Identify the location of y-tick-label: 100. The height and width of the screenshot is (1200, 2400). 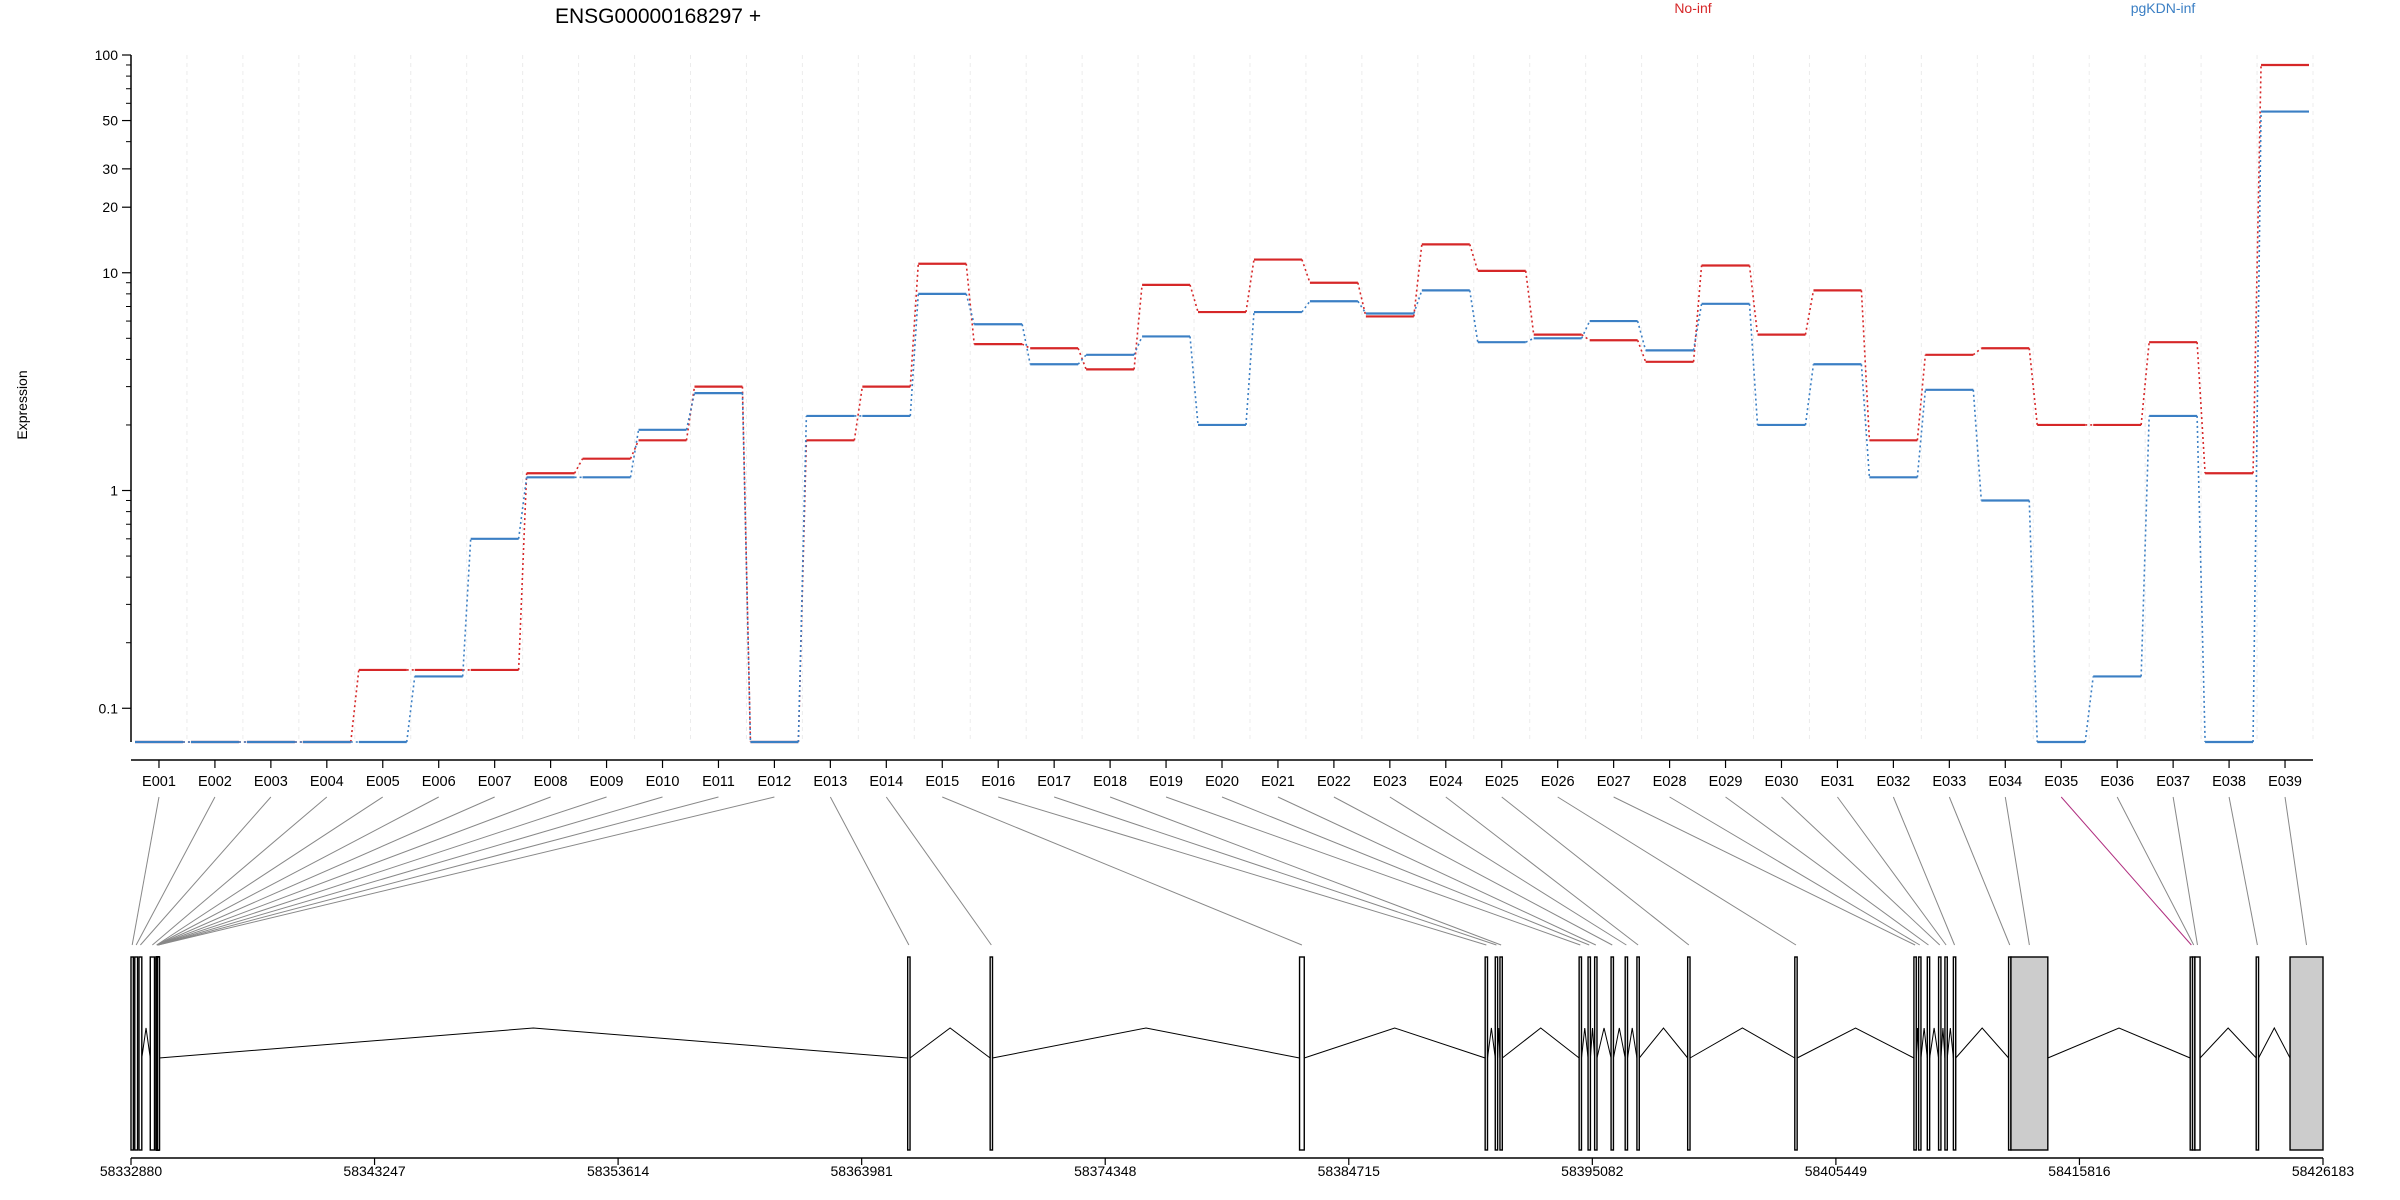
(107, 55).